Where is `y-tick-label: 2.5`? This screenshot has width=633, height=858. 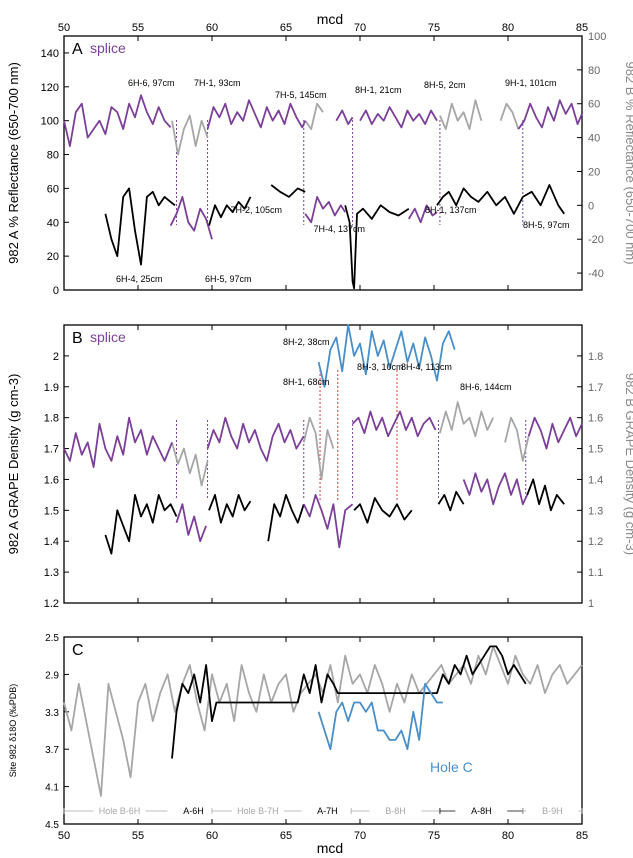
y-tick-label: 2.5 is located at coordinates (52, 638).